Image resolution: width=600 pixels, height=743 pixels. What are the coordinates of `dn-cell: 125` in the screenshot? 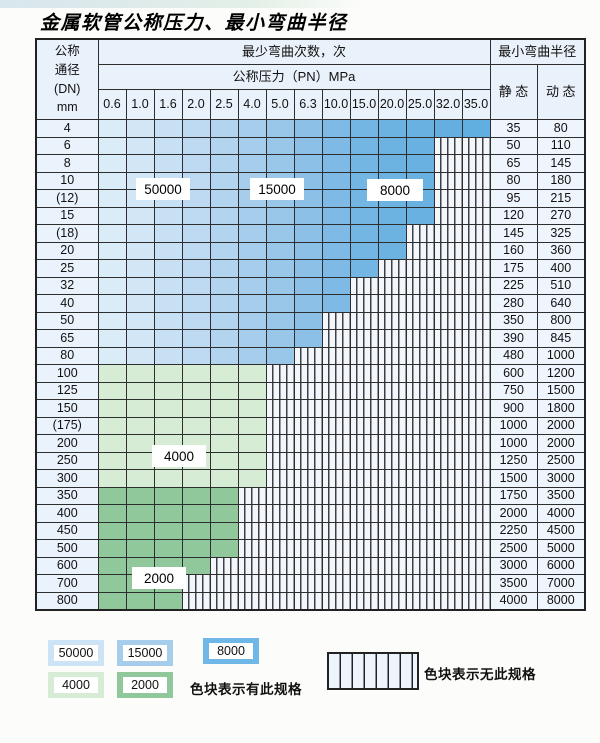 It's located at (67, 390).